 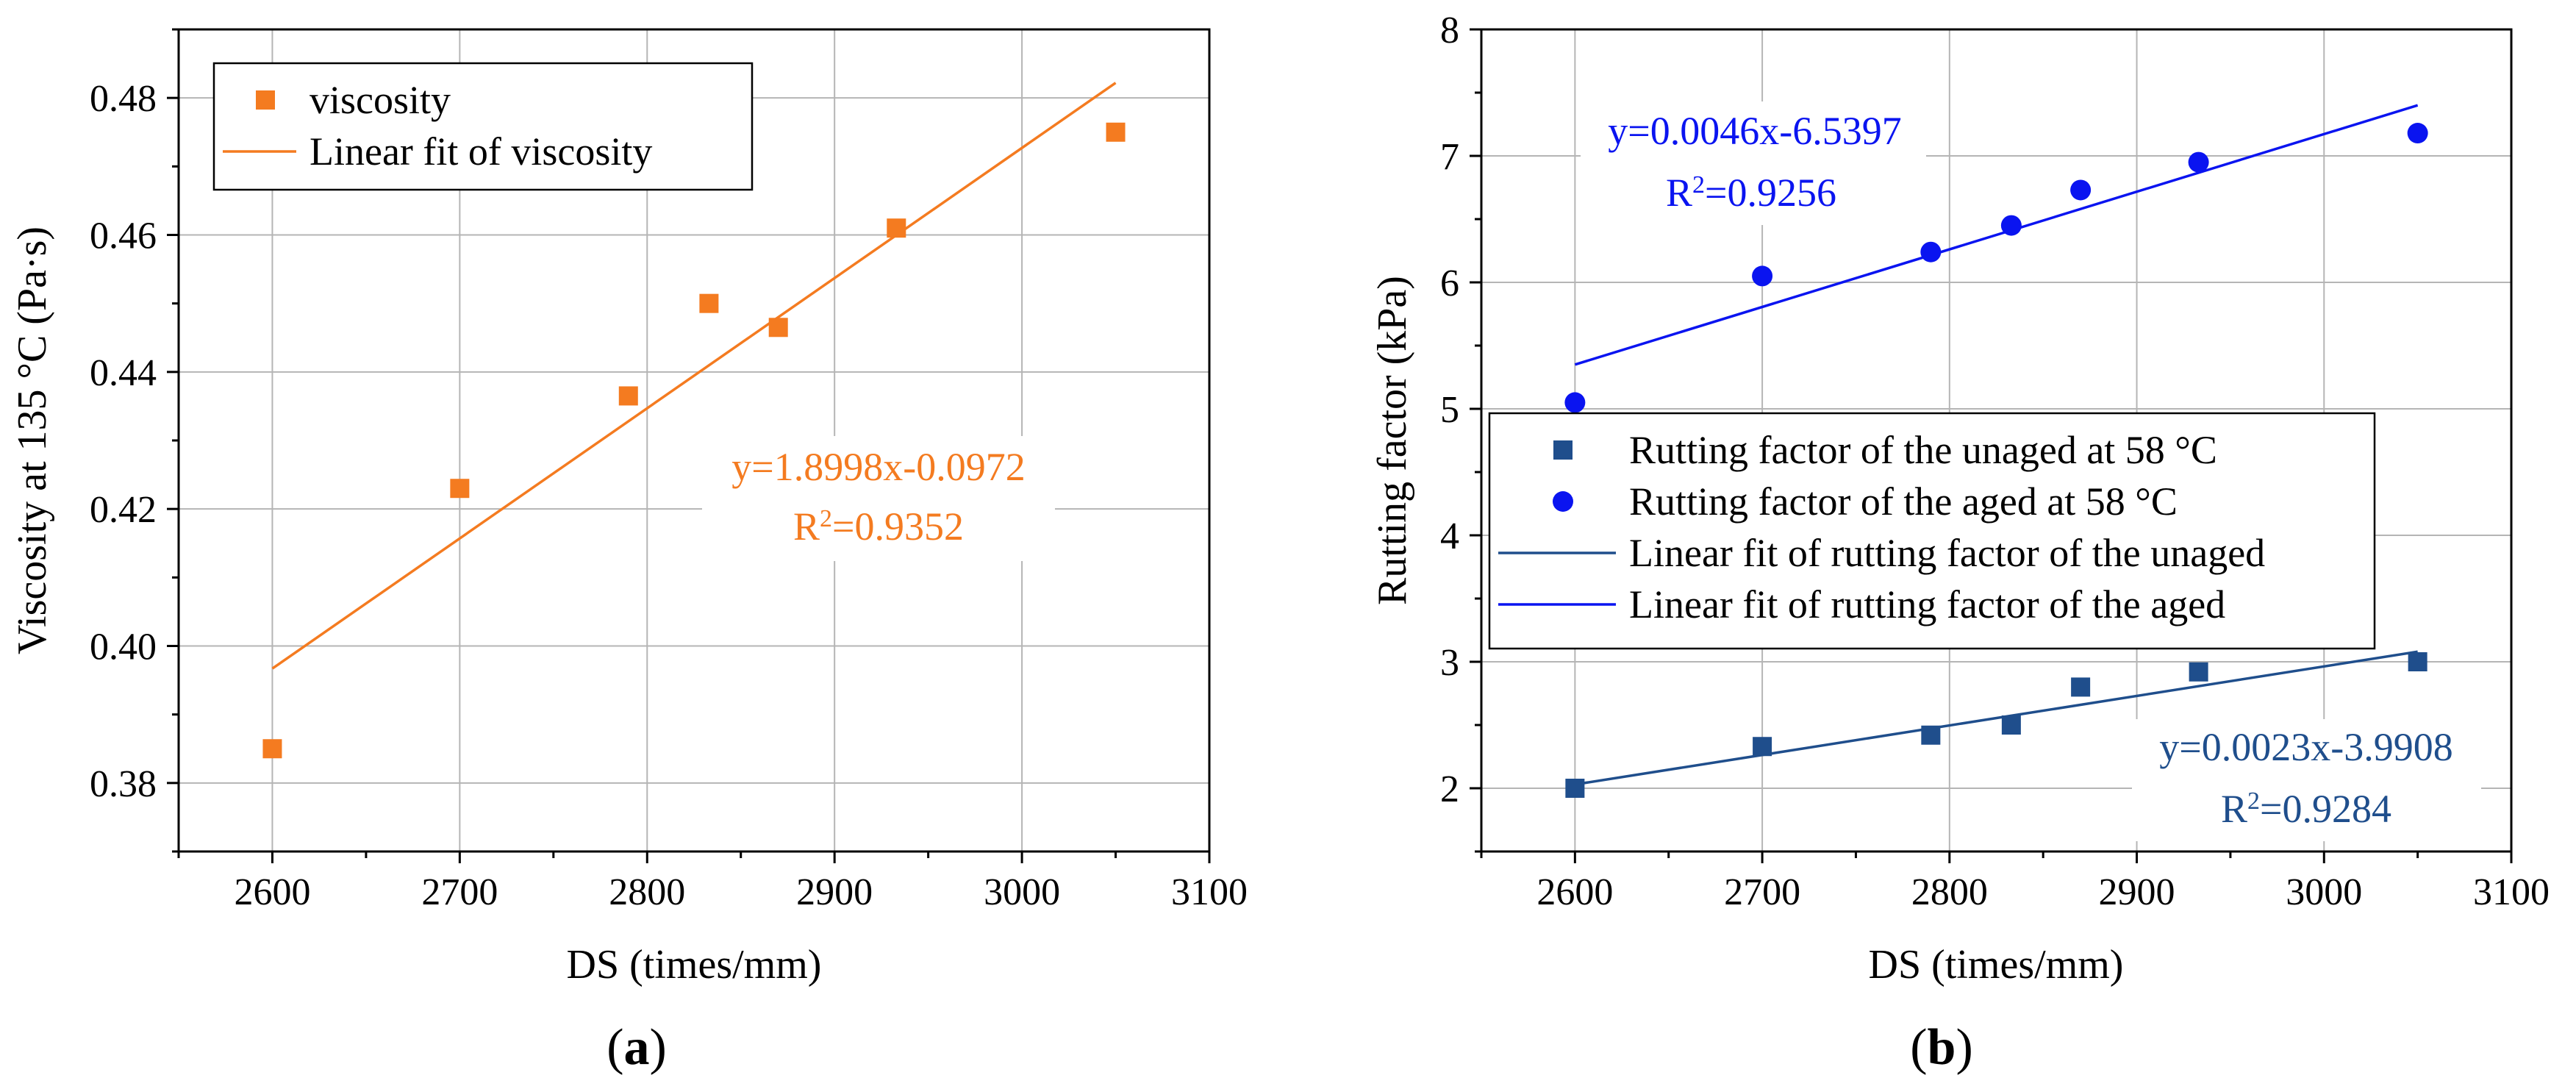 What do you see at coordinates (1949, 892) in the screenshot?
I see `x-tick-label: 2800` at bounding box center [1949, 892].